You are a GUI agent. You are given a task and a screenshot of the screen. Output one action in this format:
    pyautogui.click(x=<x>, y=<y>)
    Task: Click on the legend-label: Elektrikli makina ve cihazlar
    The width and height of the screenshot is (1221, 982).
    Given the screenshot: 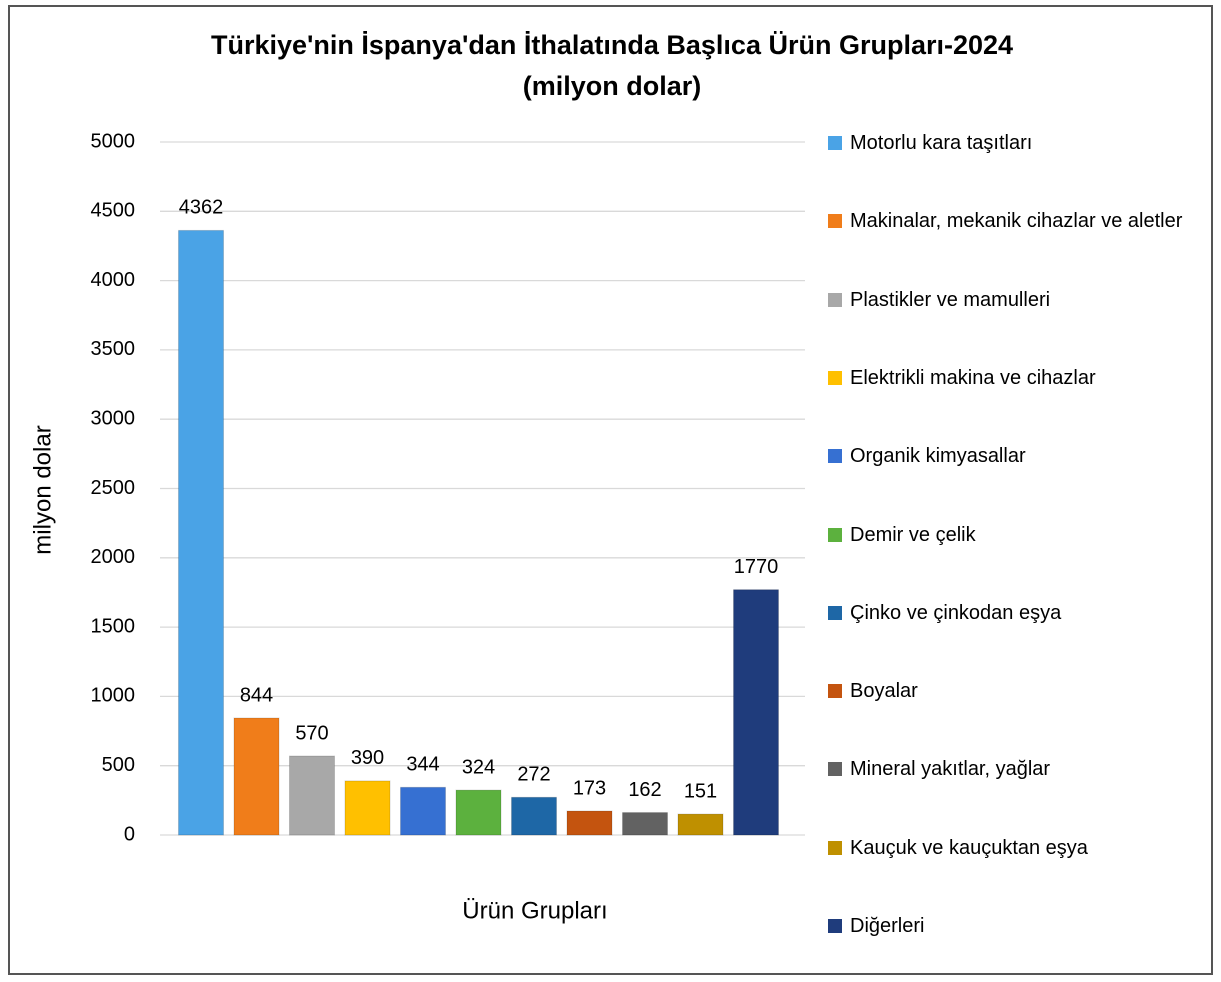 What is the action you would take?
    pyautogui.click(x=973, y=377)
    